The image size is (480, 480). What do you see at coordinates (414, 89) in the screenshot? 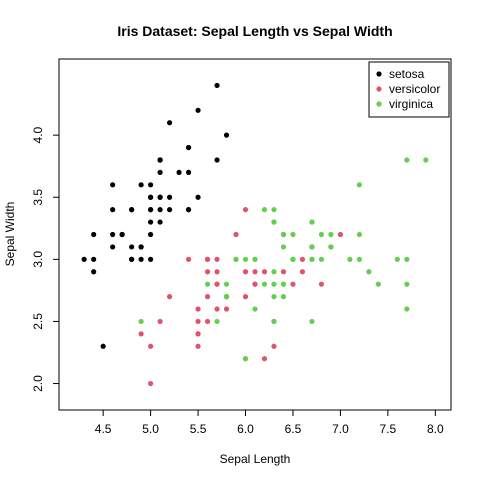
I see `legend-label: versicolor` at bounding box center [414, 89].